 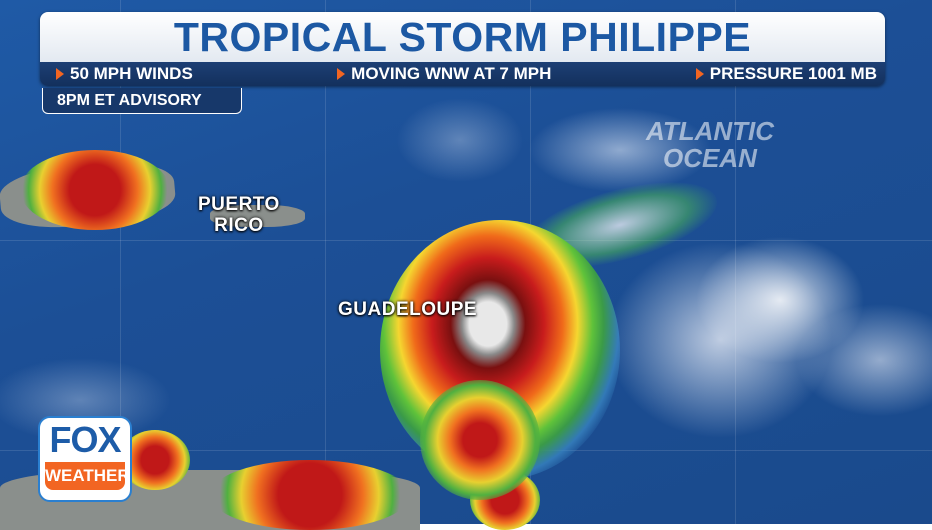 What do you see at coordinates (462, 37) in the screenshot?
I see `storm-title: TROPICAL STORM PHILIPPE` at bounding box center [462, 37].